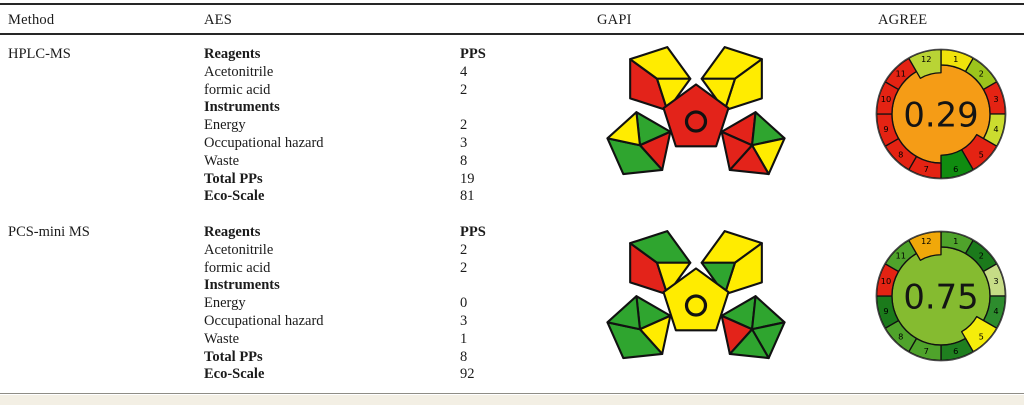  What do you see at coordinates (926, 169) in the screenshot?
I see `agree-segment-number: 7` at bounding box center [926, 169].